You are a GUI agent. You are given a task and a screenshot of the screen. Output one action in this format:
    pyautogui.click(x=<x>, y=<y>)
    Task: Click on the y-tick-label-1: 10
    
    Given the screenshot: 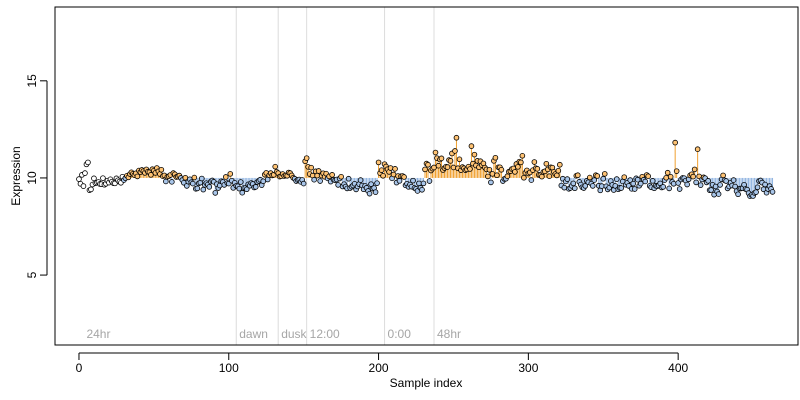 What is the action you would take?
    pyautogui.click(x=32, y=178)
    